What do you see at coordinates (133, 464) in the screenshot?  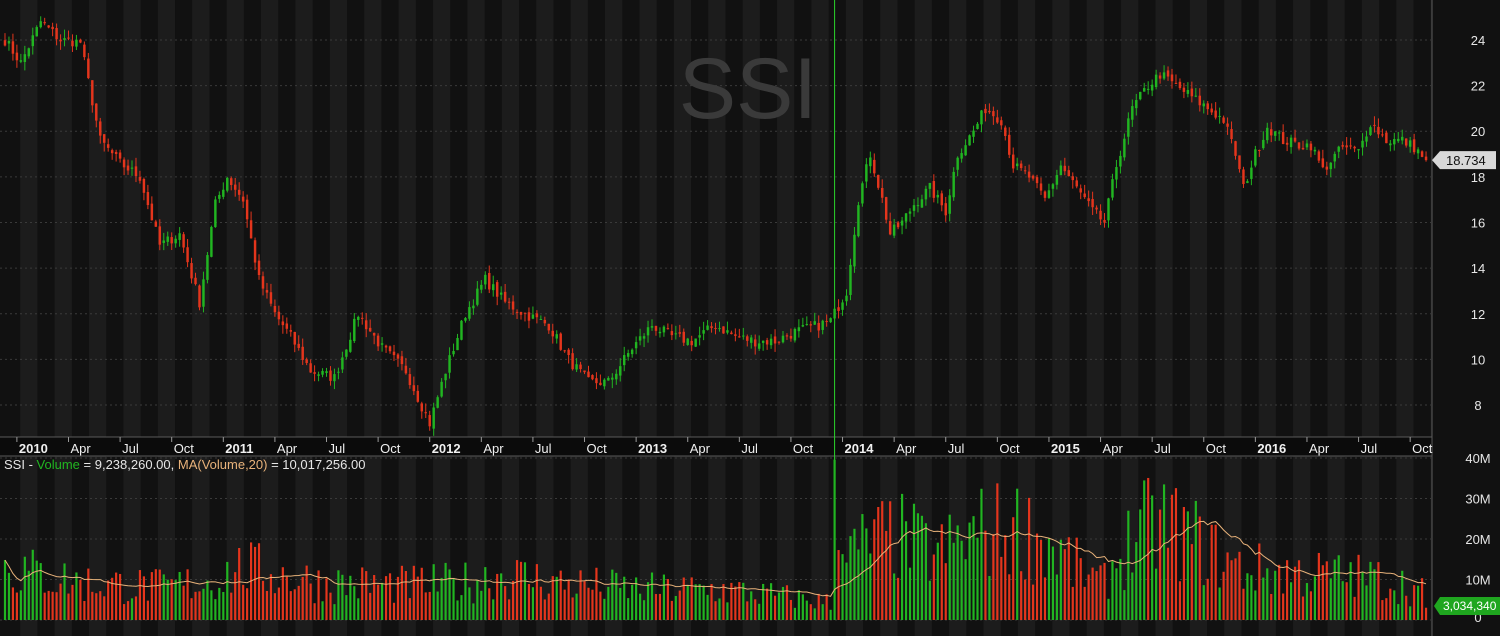 I see `legend-volume-value: 9,238,260.00` at bounding box center [133, 464].